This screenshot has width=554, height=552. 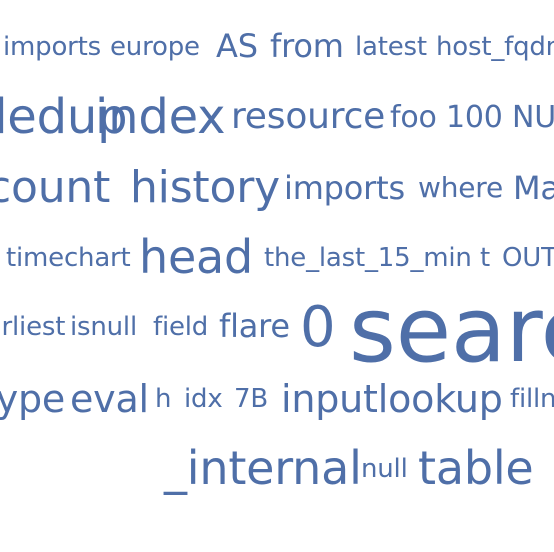 I want to click on word-count: count, so click(x=55, y=187).